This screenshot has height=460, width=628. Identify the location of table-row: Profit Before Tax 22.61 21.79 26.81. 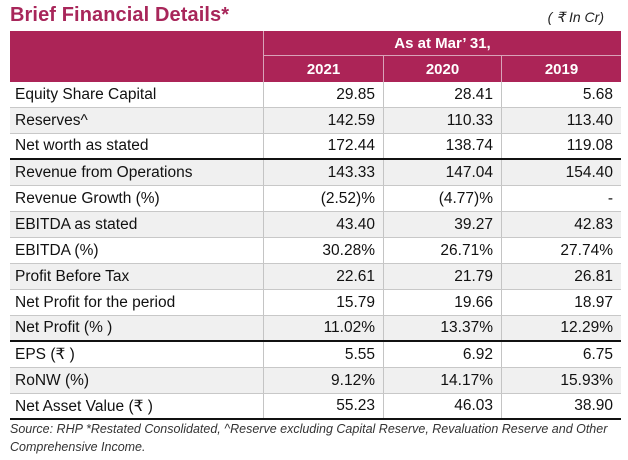
(315, 277).